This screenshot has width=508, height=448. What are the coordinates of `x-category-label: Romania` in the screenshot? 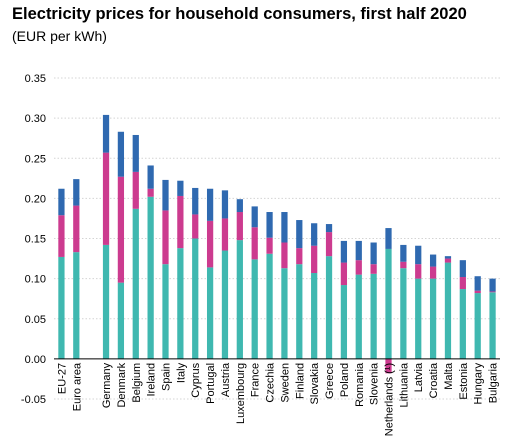 It's located at (360, 384).